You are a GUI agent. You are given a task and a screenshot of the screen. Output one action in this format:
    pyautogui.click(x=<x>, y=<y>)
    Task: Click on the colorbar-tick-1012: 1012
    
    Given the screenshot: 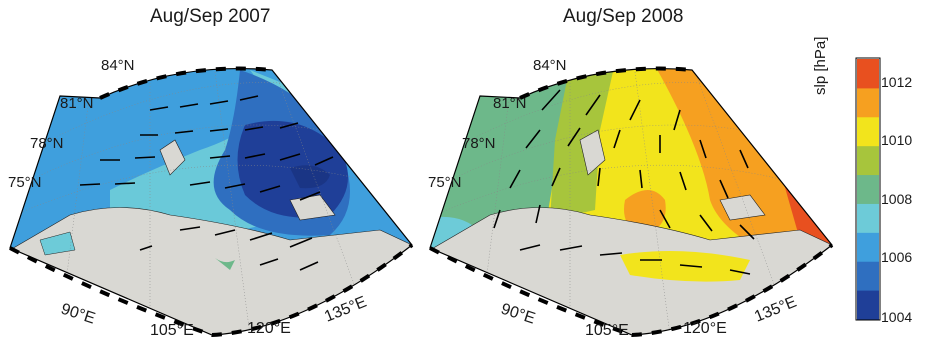 What is the action you would take?
    pyautogui.click(x=897, y=82)
    